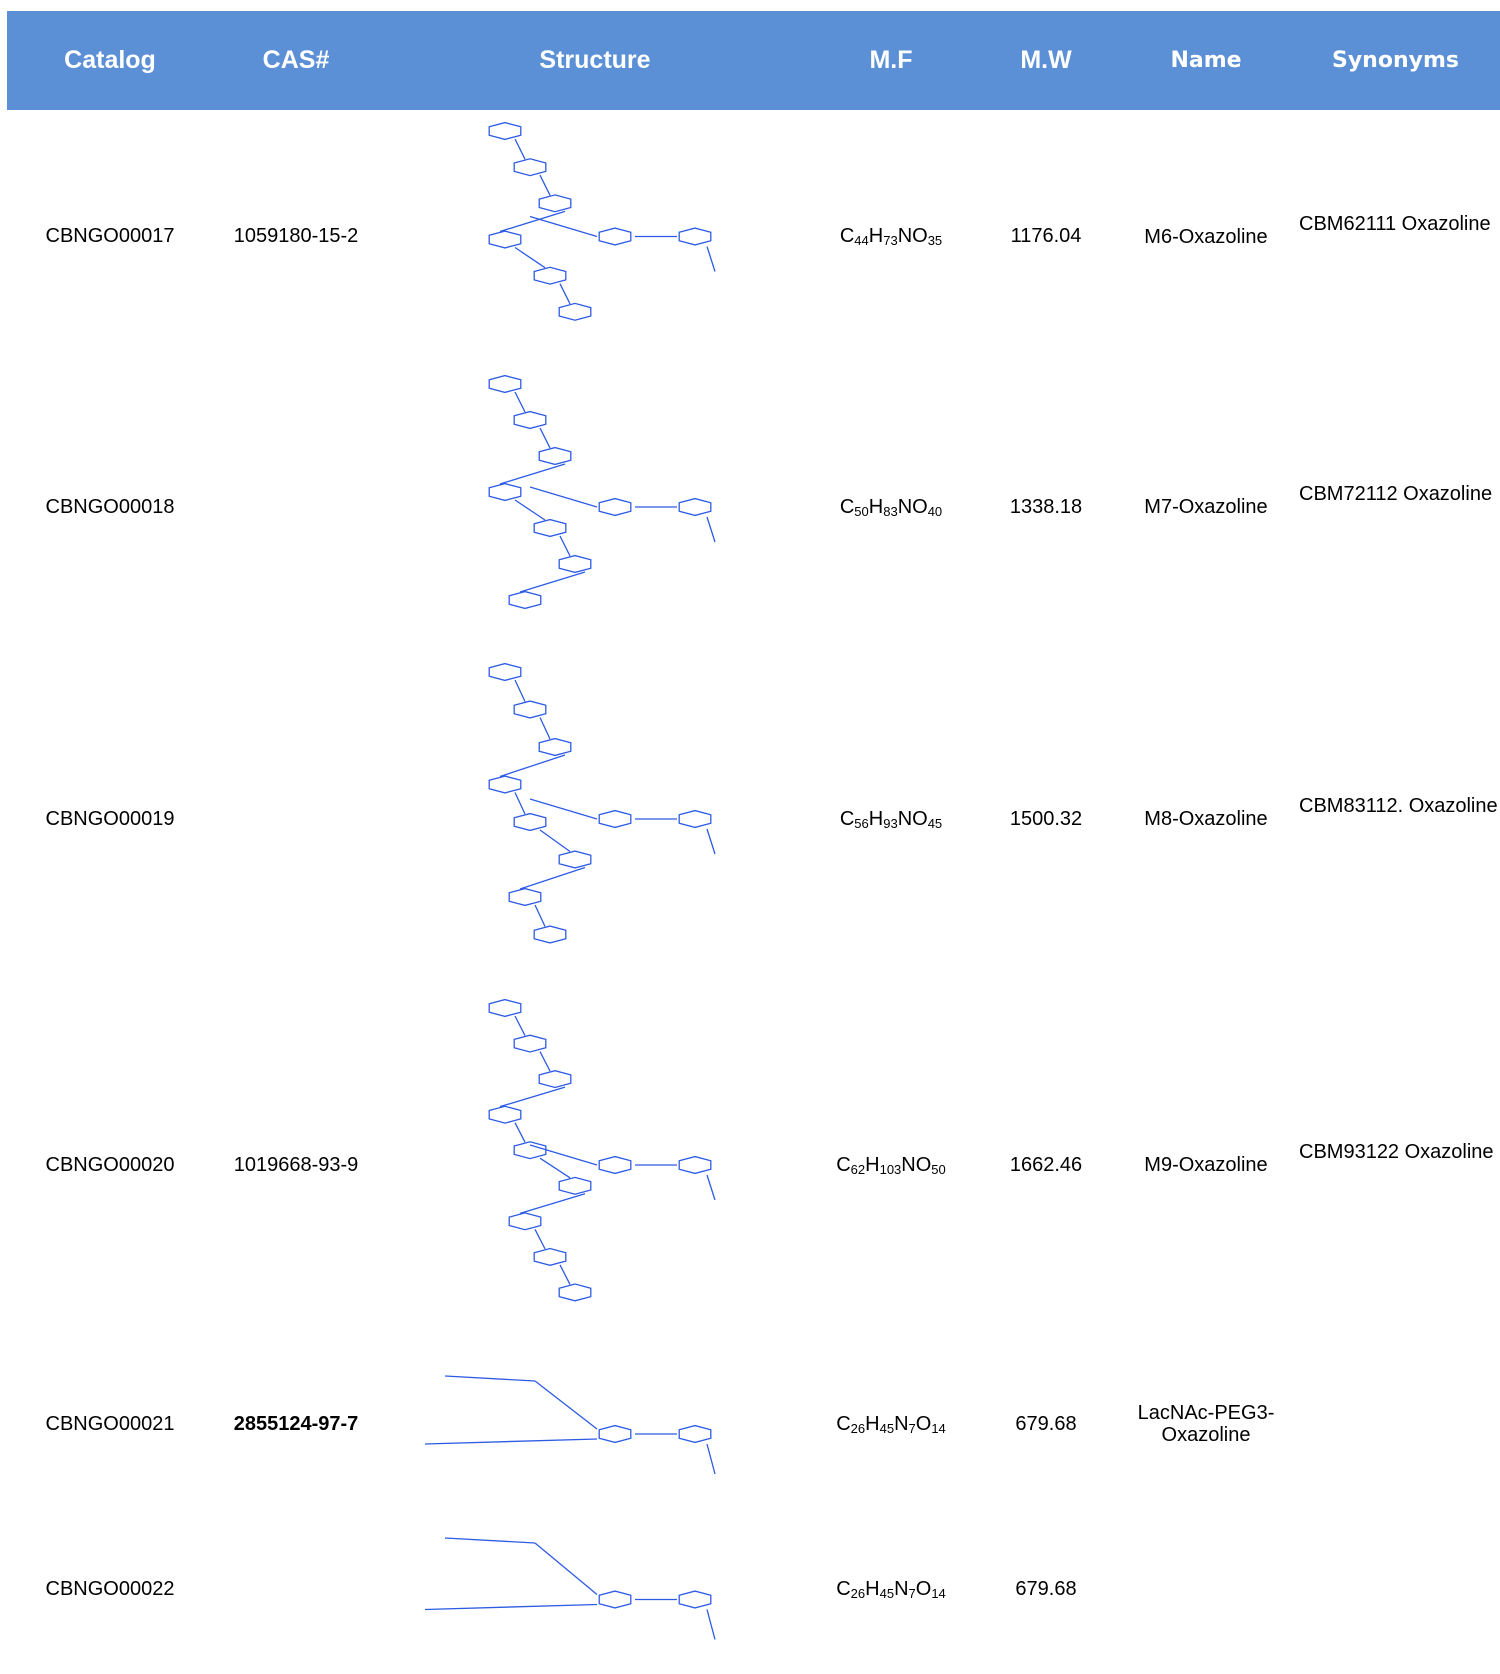  I want to click on synonyms-cell: CBM83112. Oxazoline, so click(1398, 806).